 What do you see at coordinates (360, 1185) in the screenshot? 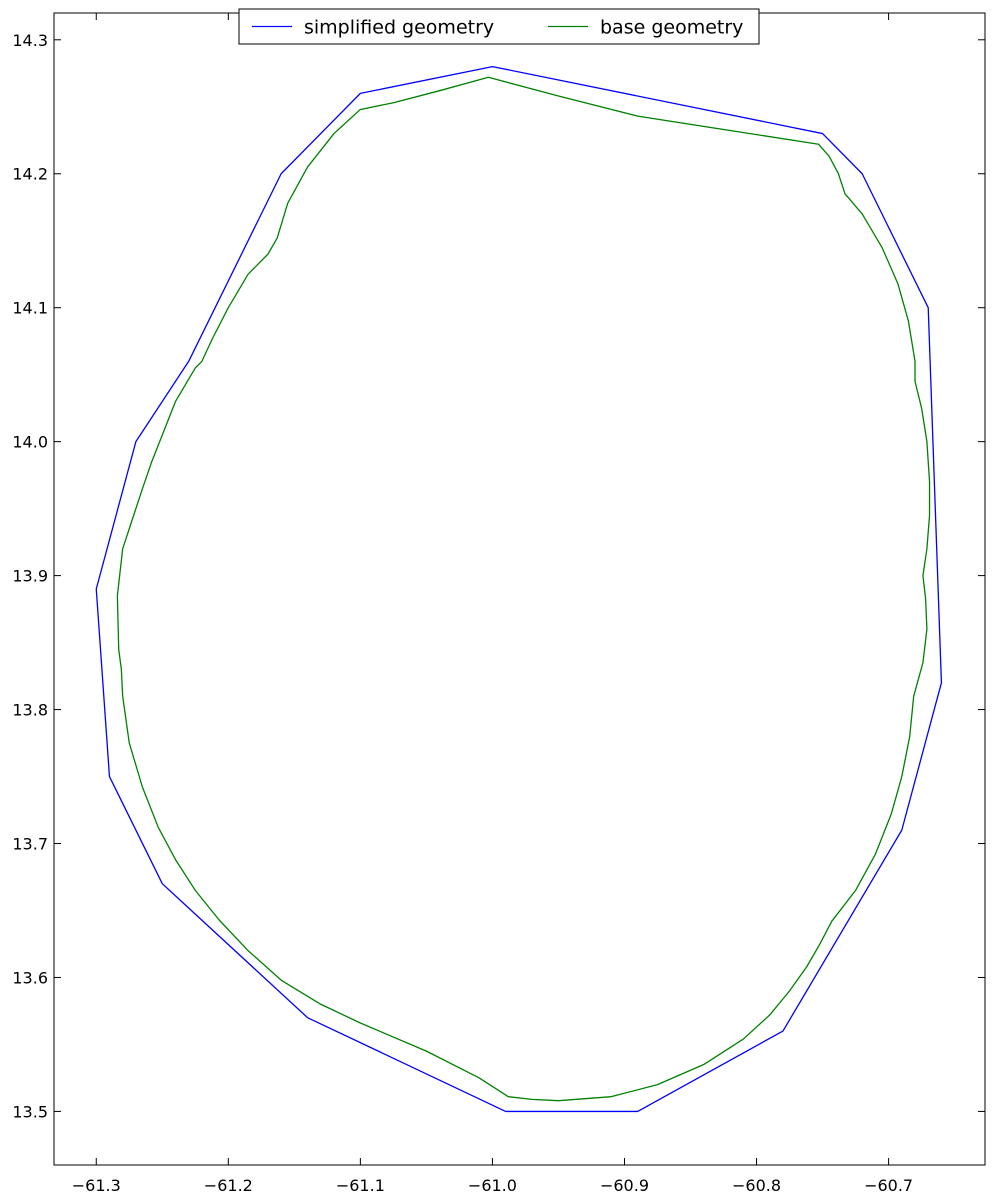
I see `x-tick-label: −61.1` at bounding box center [360, 1185].